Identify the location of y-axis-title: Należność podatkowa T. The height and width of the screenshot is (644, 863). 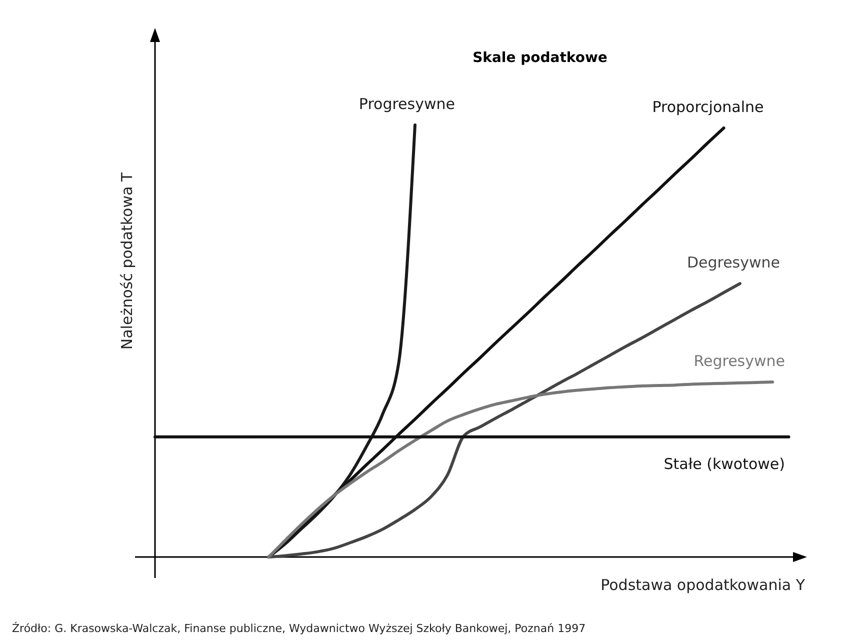
(127, 261).